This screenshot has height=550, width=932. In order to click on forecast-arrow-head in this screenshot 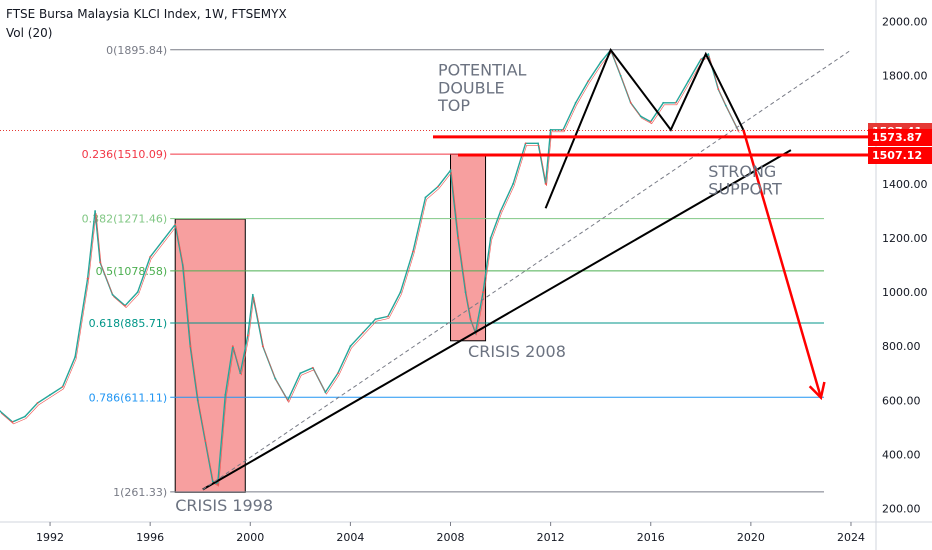, I will do `click(817, 391)`.